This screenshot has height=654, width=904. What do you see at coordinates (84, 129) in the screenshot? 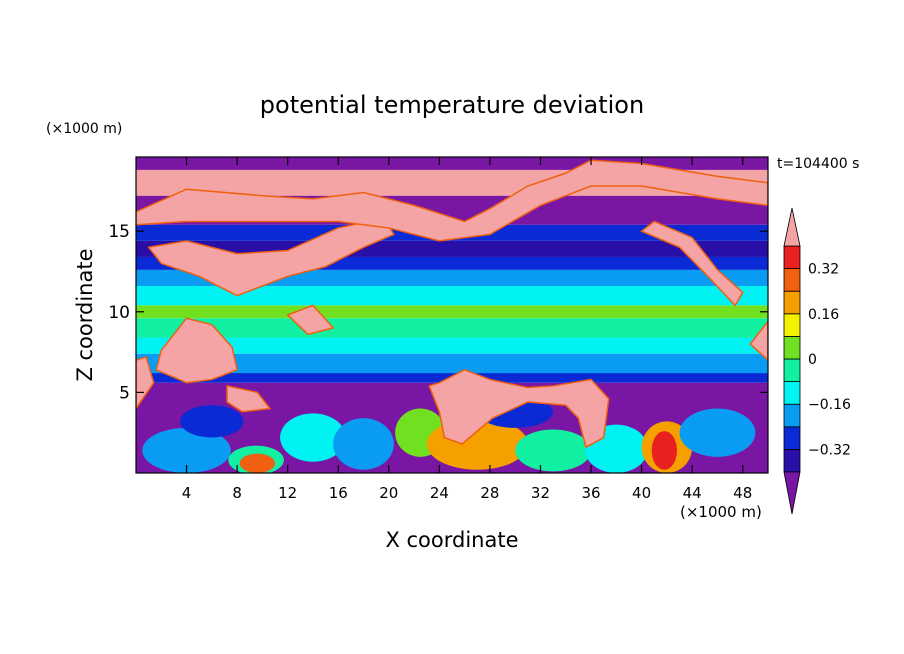
I see `y-unit-label: (×1000 m)` at bounding box center [84, 129].